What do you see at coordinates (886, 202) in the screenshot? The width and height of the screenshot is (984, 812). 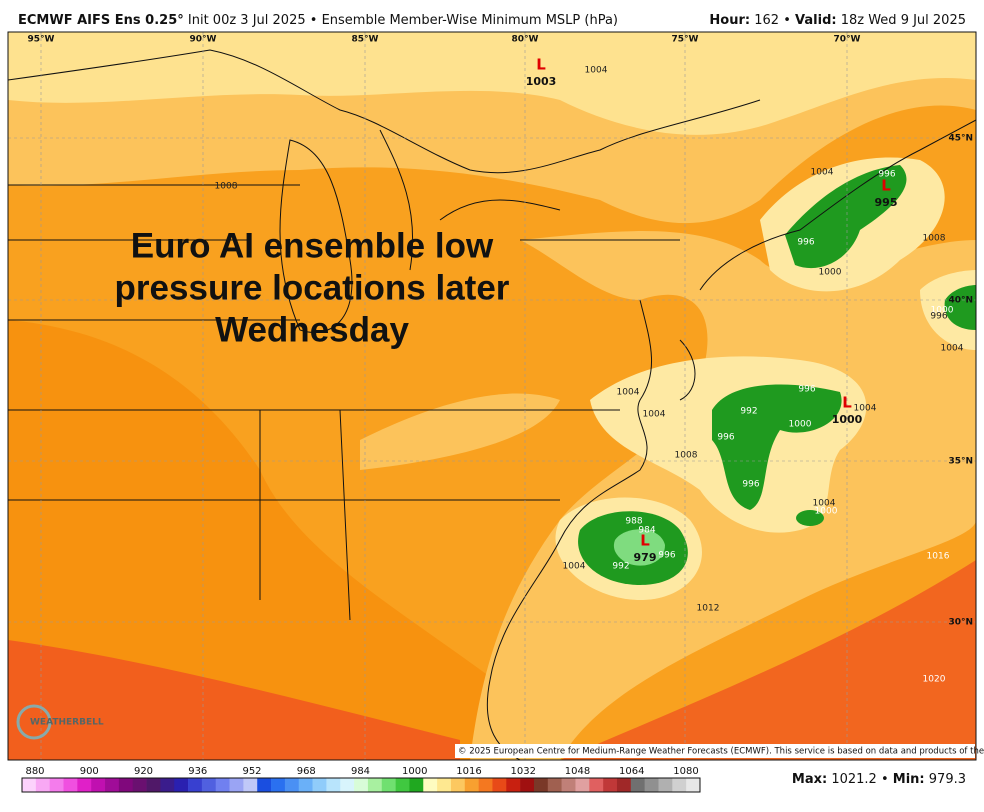 I see `low-value: 995` at bounding box center [886, 202].